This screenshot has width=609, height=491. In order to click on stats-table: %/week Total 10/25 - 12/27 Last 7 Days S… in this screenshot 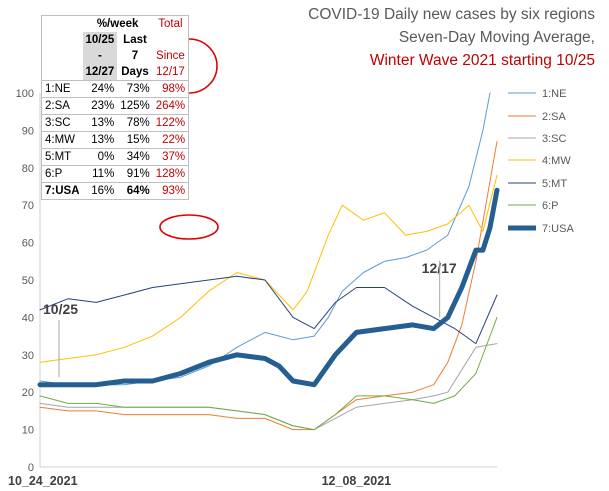, I will do `click(115, 107)`.